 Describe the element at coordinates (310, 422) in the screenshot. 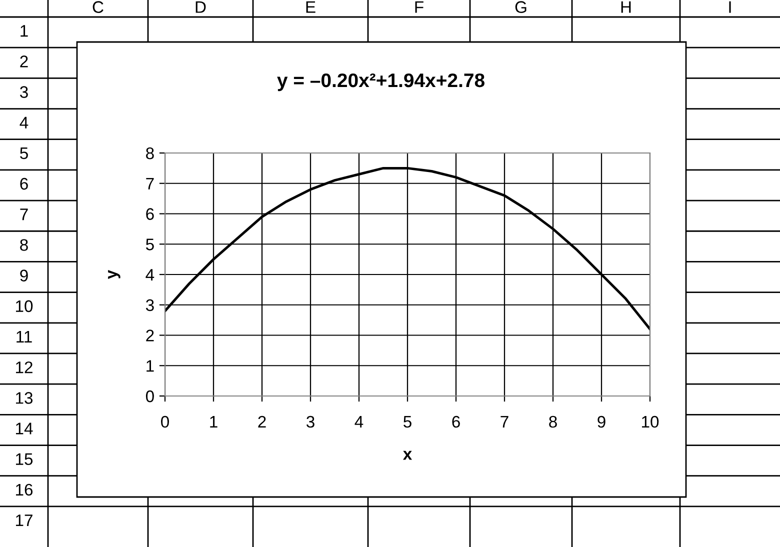

I see `x-tick-label: 3` at that location.